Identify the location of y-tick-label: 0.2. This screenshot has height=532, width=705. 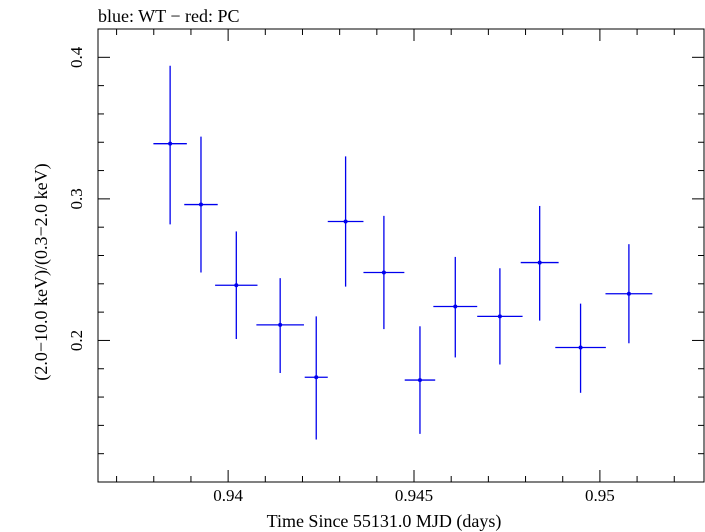
(76, 340).